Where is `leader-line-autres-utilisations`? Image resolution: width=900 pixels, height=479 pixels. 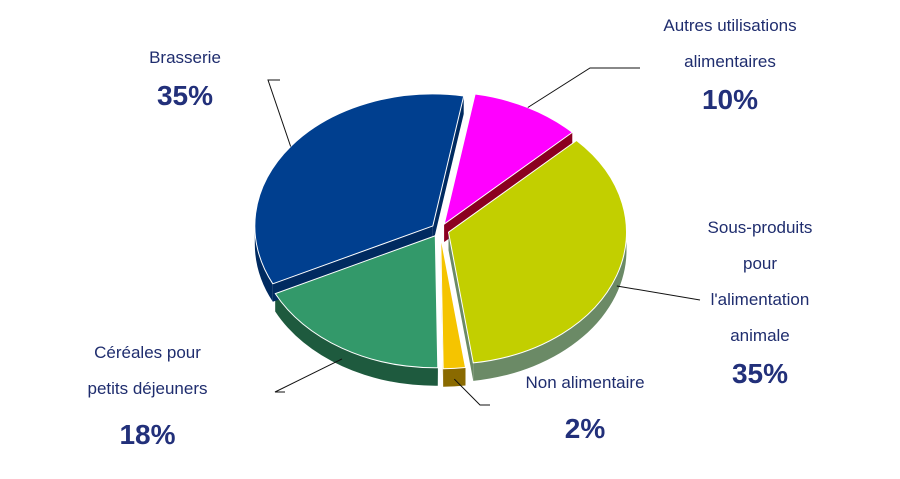 leader-line-autres-utilisations is located at coordinates (583, 87).